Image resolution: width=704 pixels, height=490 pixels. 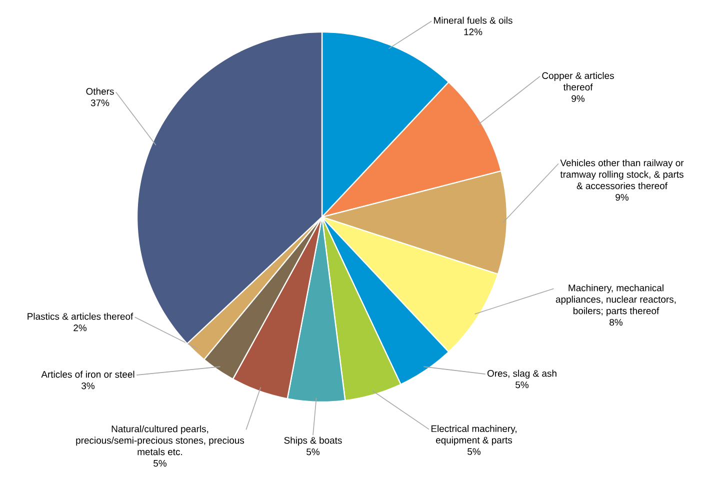 I want to click on slice-label: Electrical machinery, equipment & parts, so click(x=473, y=435).